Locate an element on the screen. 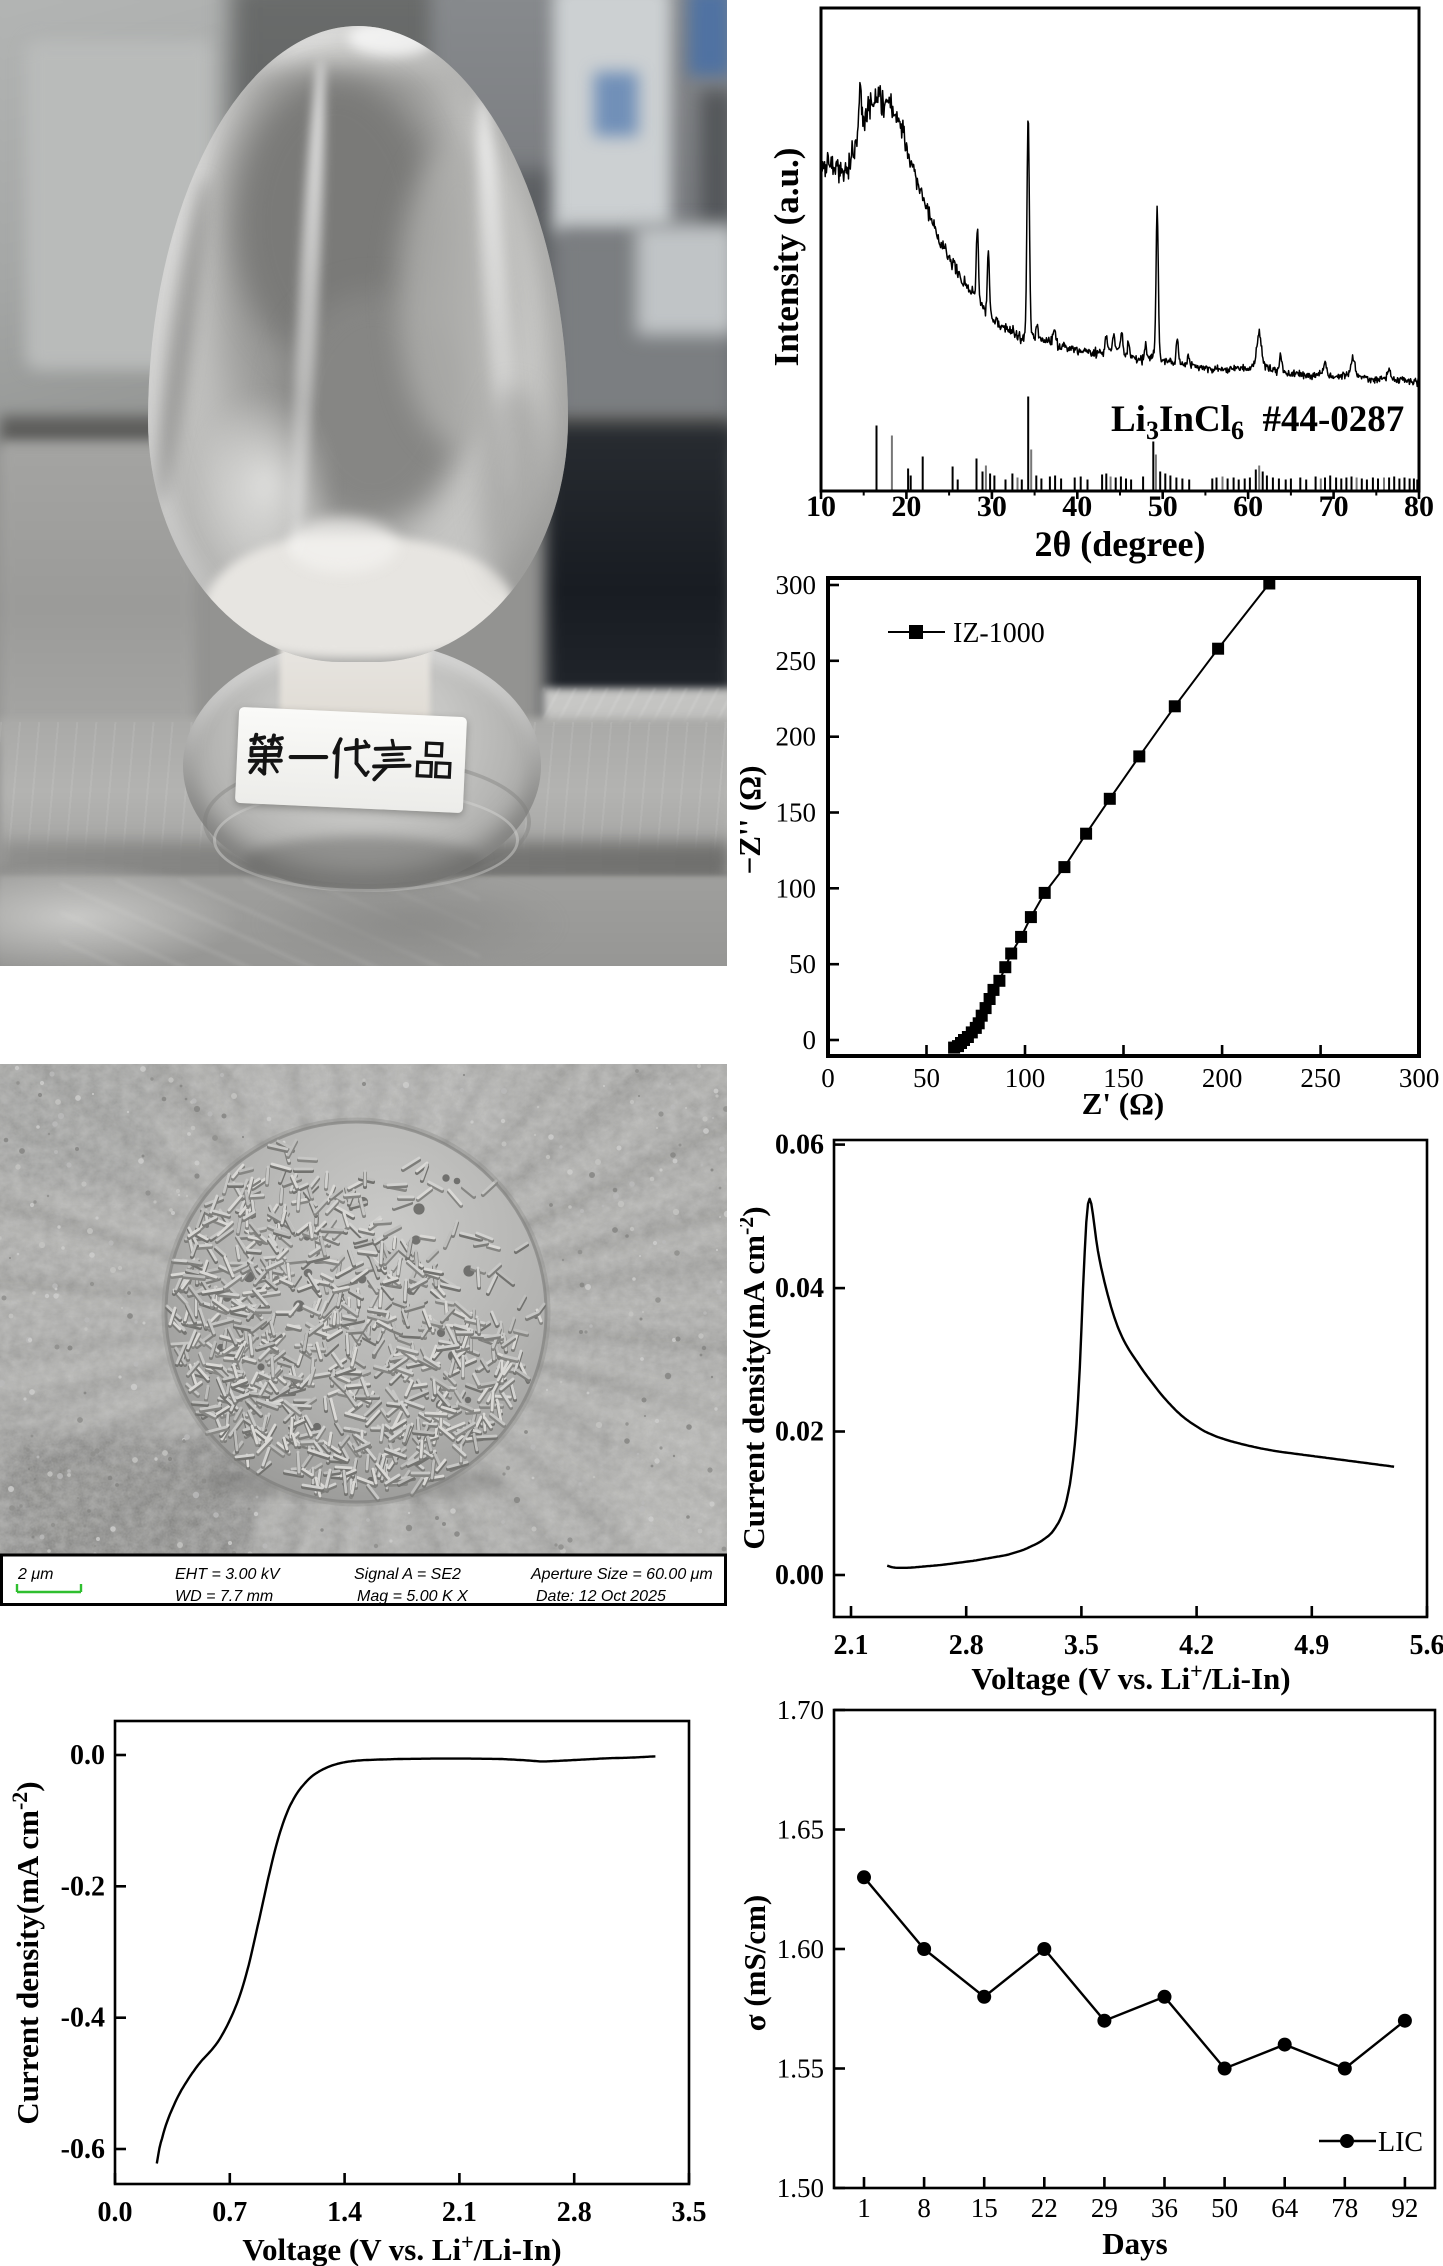  svg-text: 20 is located at coordinates (906, 506).